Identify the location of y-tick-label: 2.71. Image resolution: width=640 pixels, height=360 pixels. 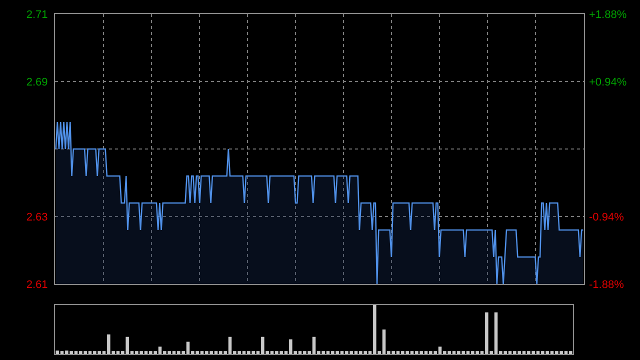
(37, 14).